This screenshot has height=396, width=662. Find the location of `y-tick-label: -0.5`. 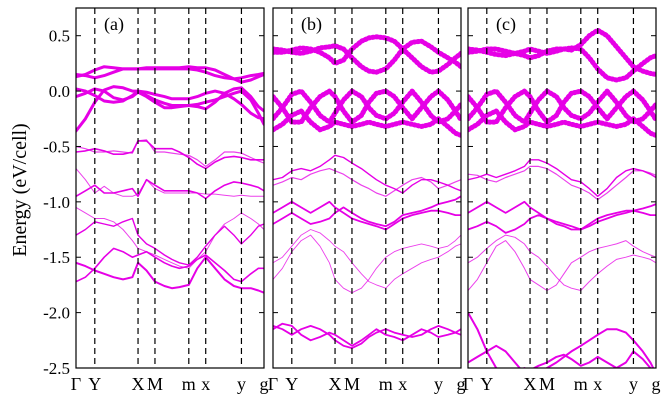

y-tick-label: -0.5 is located at coordinates (56, 146).